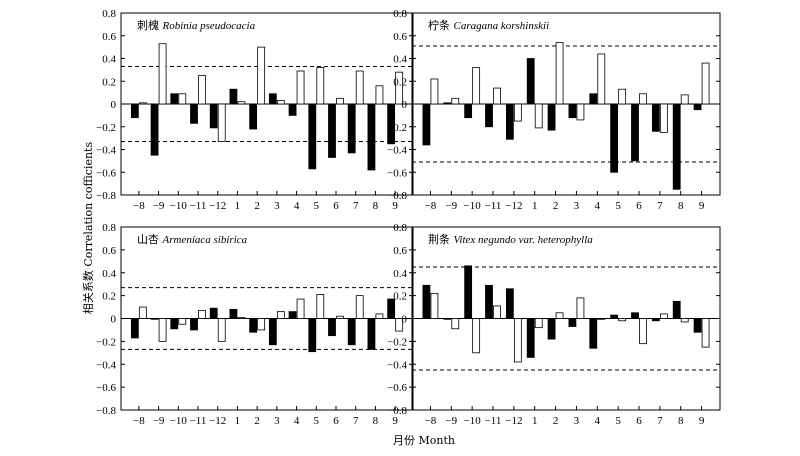 This screenshot has width=800, height=456. I want to click on x-tick-label: 3, so click(577, 421).